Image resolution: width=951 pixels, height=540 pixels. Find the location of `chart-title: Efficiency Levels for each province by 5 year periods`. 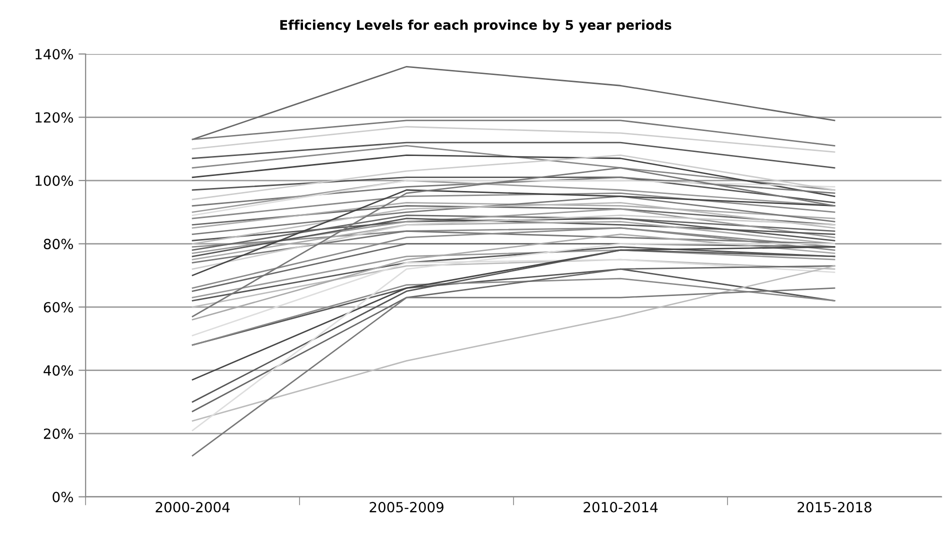

chart-title: Efficiency Levels for each province by 5 year periods is located at coordinates (476, 26).